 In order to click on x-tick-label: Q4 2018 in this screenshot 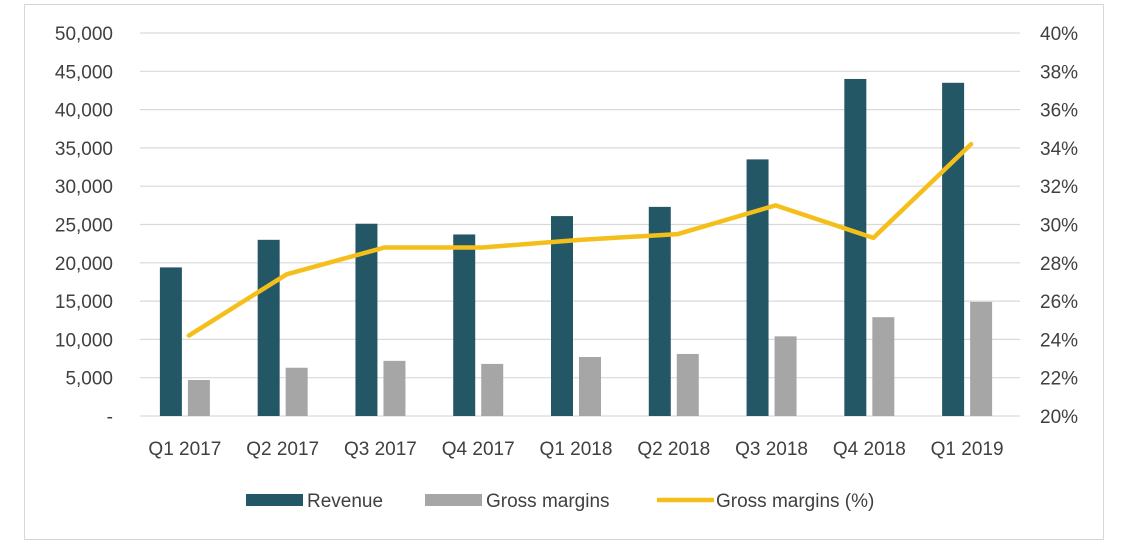, I will do `click(869, 449)`.